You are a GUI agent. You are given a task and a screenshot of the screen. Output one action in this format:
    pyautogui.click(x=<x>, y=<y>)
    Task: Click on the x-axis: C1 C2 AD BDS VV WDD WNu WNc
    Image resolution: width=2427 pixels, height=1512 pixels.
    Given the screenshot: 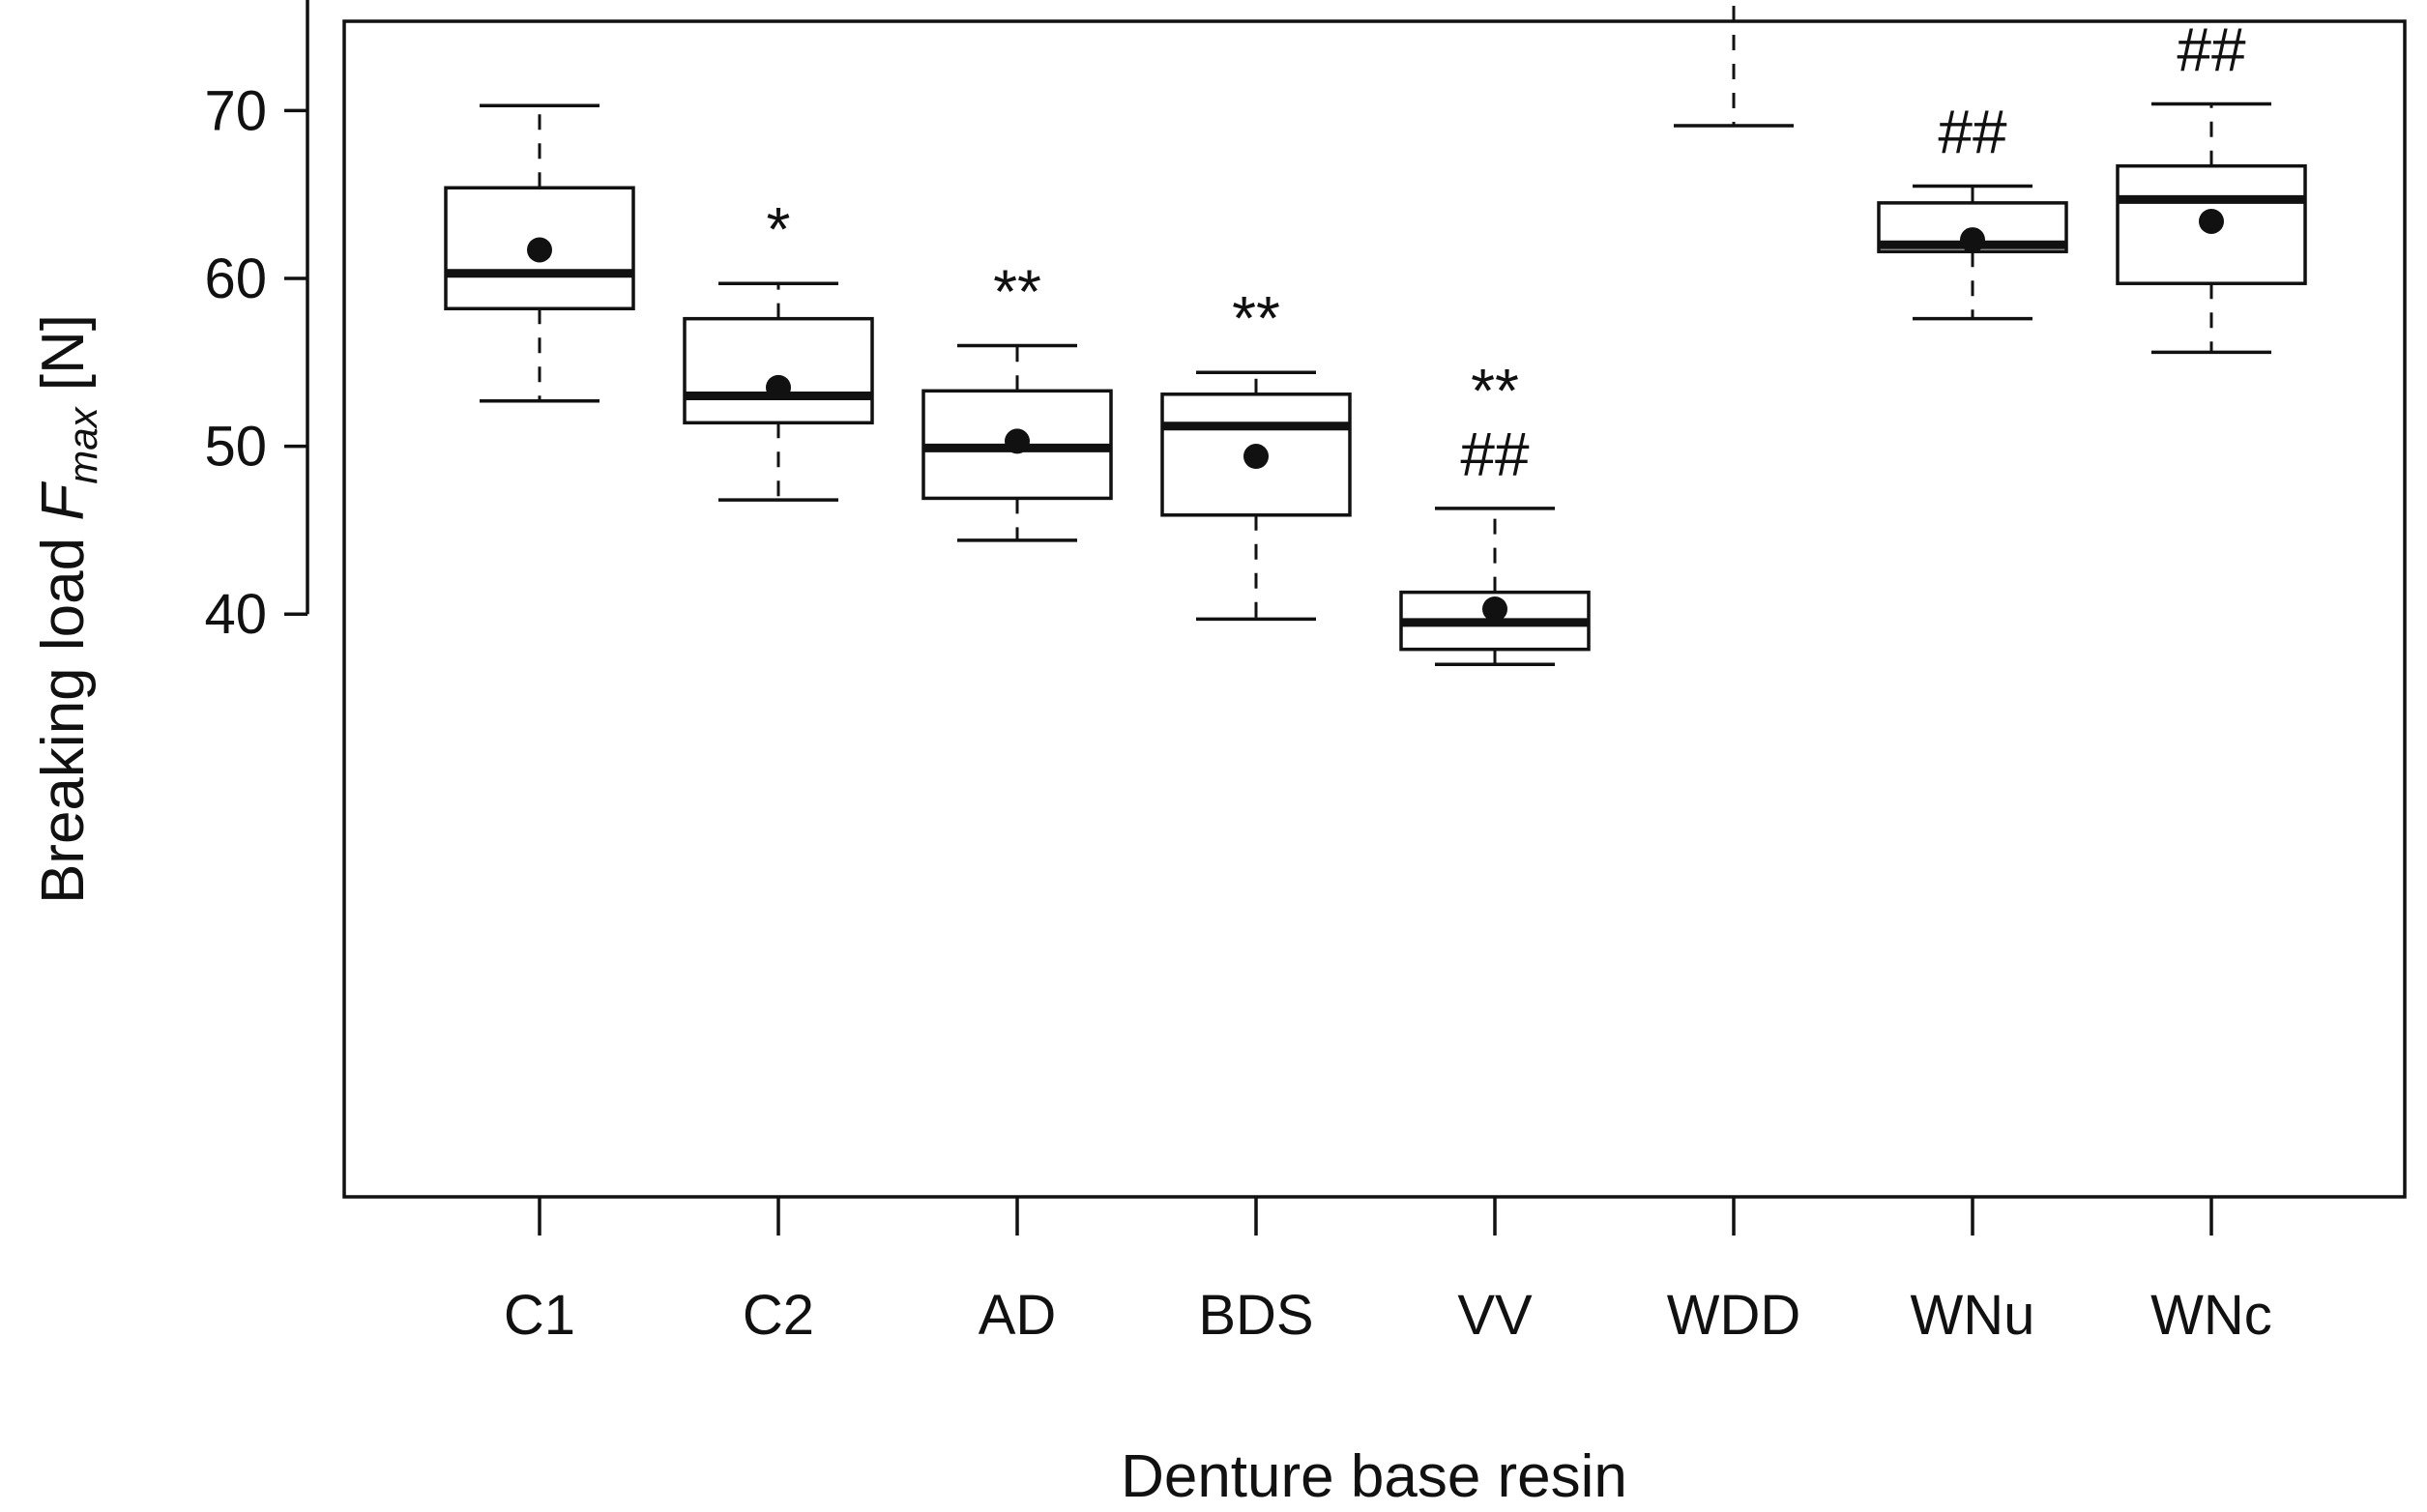 What is the action you would take?
    pyautogui.click(x=1388, y=1272)
    